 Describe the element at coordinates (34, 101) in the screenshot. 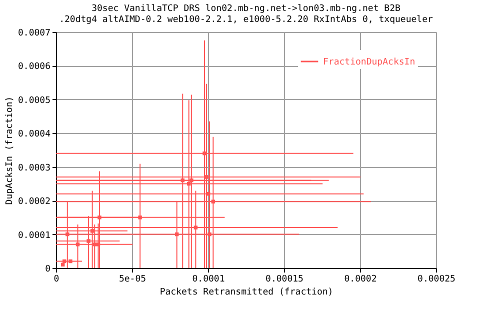

I see `y-tick-label: 0.0005` at that location.